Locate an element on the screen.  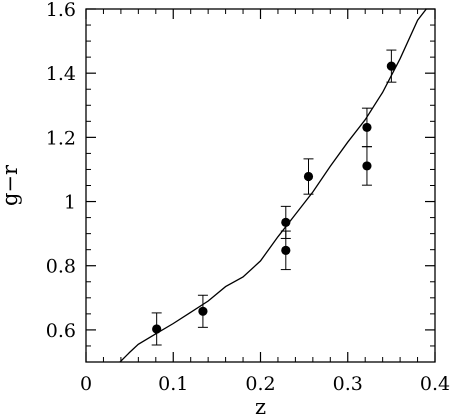
y-tick-label: 1.4 is located at coordinates (61, 74).